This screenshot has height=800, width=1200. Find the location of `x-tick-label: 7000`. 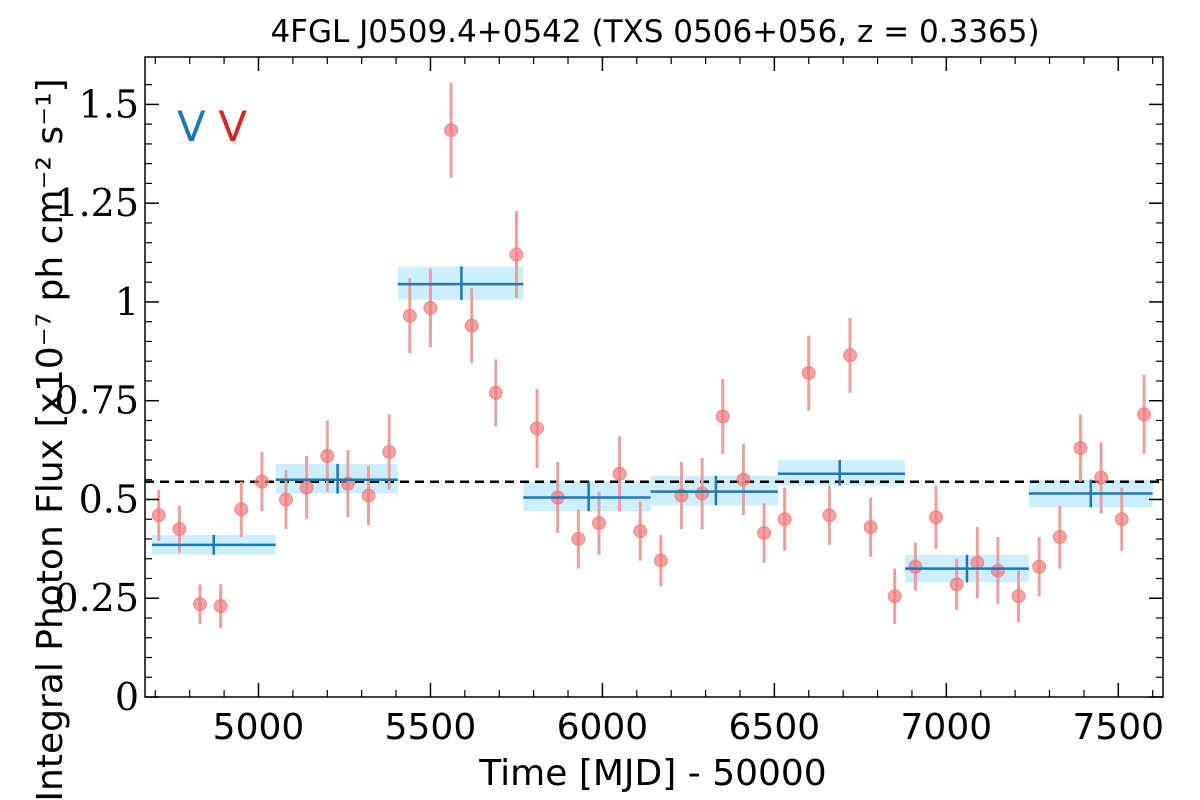

x-tick-label: 7000 is located at coordinates (947, 727).